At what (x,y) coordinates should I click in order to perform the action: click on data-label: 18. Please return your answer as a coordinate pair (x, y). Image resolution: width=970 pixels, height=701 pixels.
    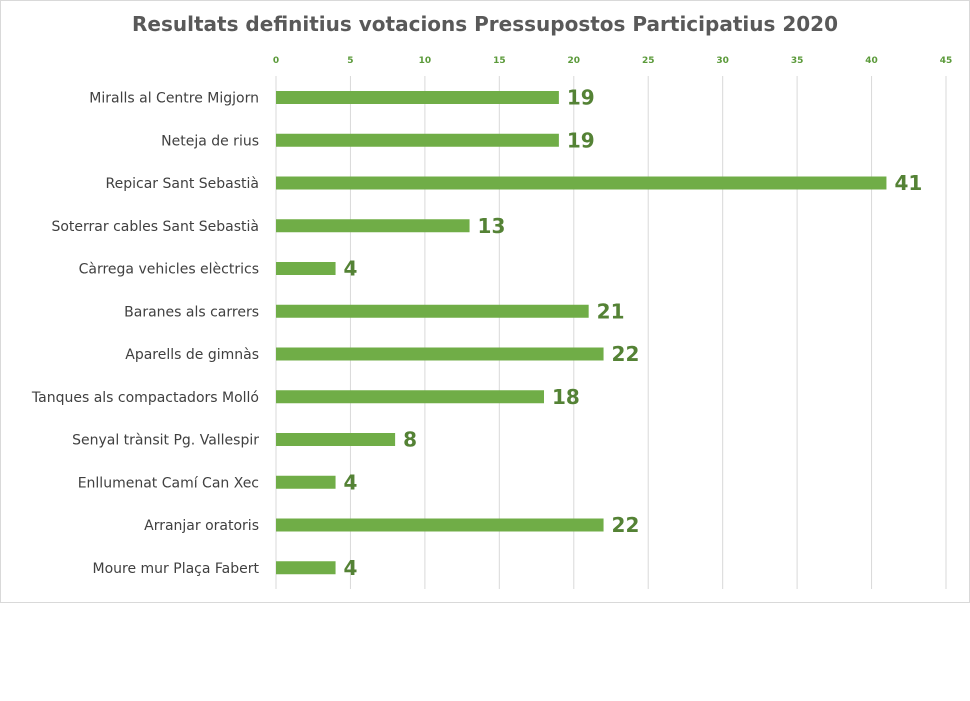
    Looking at the image, I should click on (566, 397).